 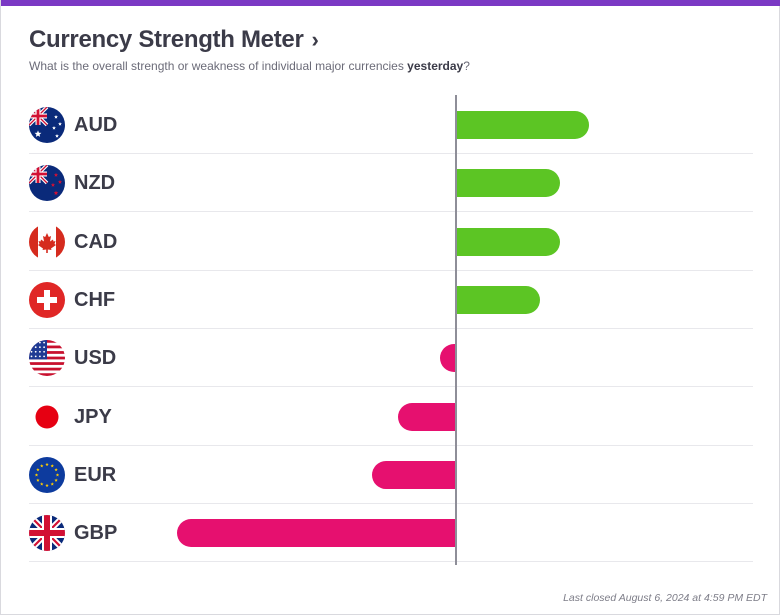 I want to click on currency-row-eur: EUR, so click(x=391, y=475).